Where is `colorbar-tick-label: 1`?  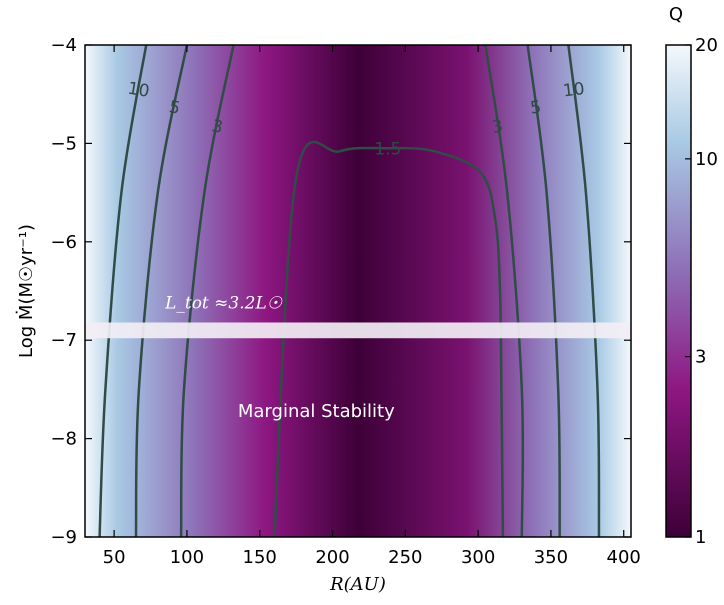 colorbar-tick-label: 1 is located at coordinates (700, 537).